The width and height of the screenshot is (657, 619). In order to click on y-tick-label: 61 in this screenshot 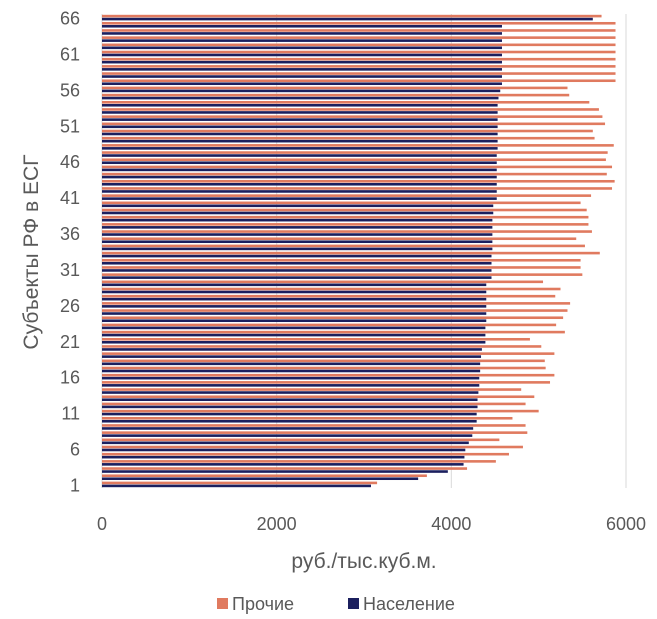, I will do `click(70, 55)`.